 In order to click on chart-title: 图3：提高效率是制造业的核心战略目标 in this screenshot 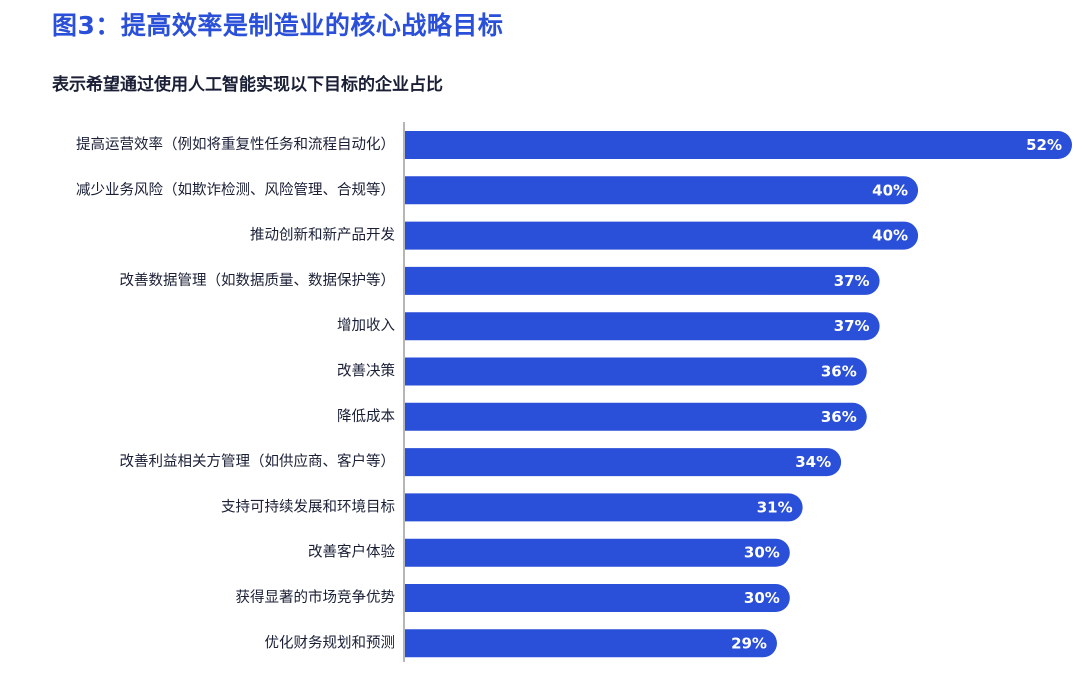, I will do `click(278, 25)`.